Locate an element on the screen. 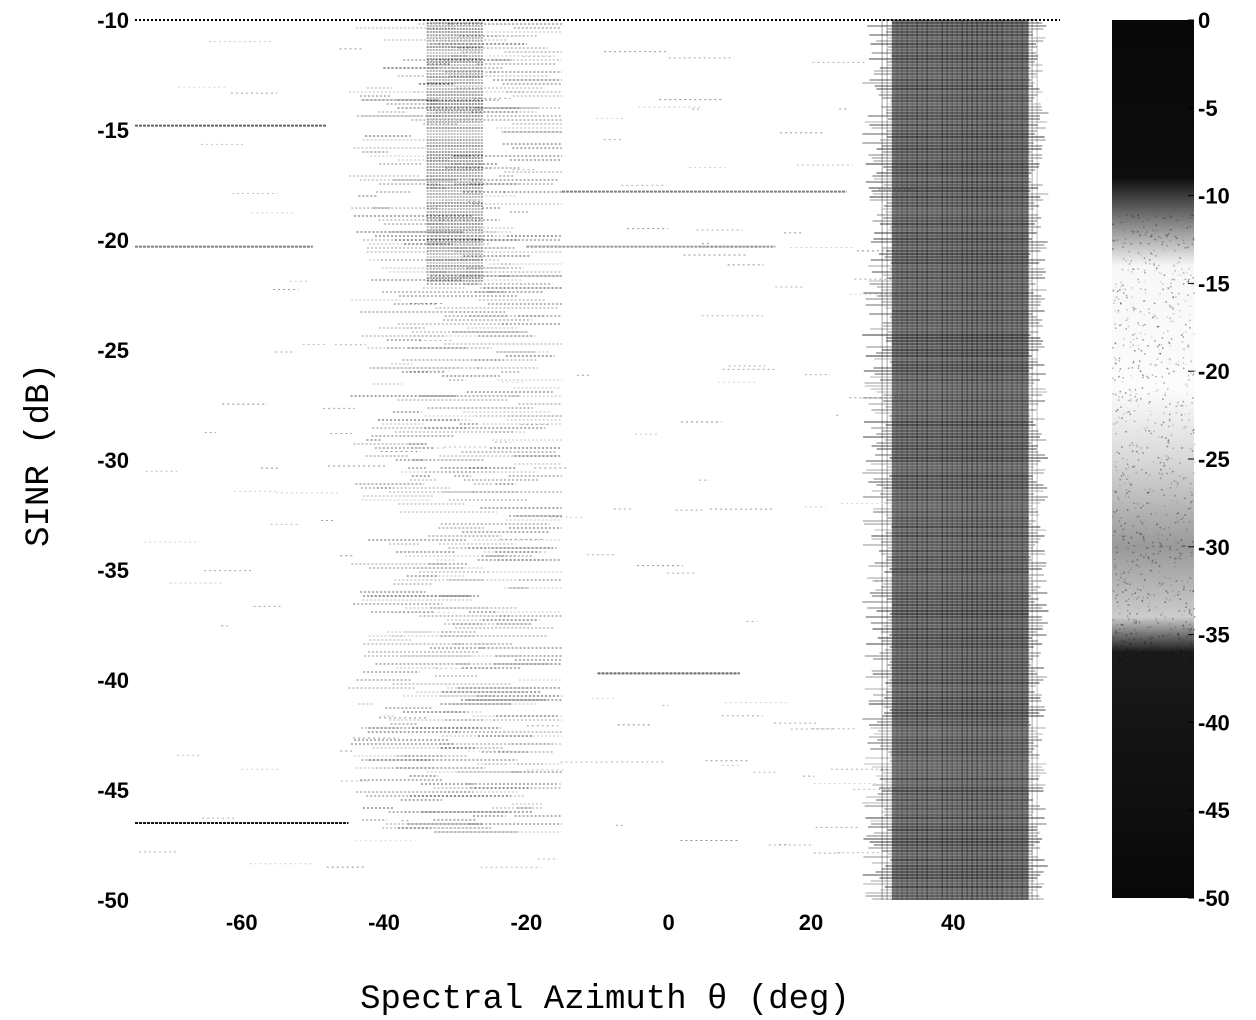 This screenshot has height=1020, width=1256. colorbar-tick-label: -50 is located at coordinates (1214, 898).